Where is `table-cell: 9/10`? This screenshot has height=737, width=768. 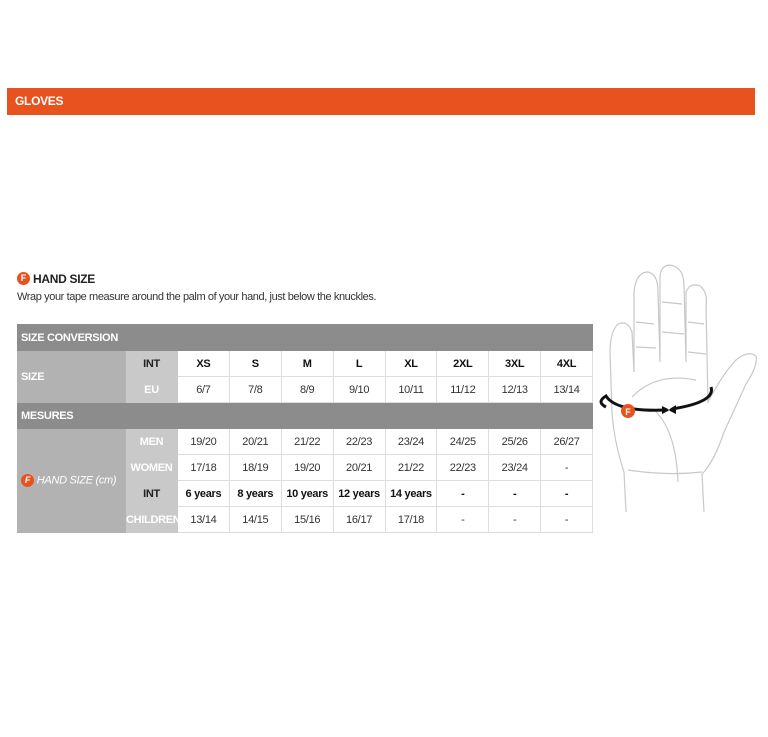 table-cell: 9/10 is located at coordinates (359, 389).